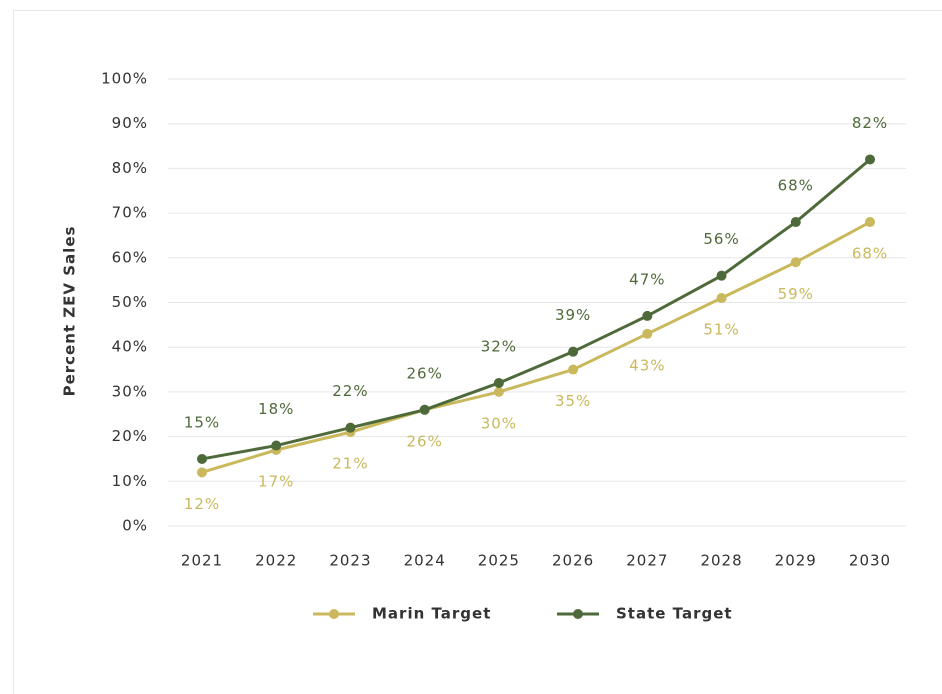 The width and height of the screenshot is (942, 694). Describe the element at coordinates (70, 311) in the screenshot. I see `y-axis-label: Percent ZEV Sales` at that location.